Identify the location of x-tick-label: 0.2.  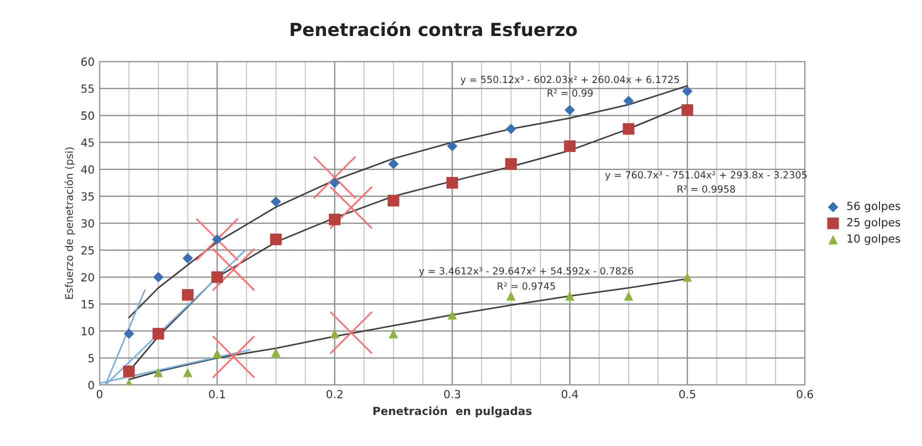
(334, 394).